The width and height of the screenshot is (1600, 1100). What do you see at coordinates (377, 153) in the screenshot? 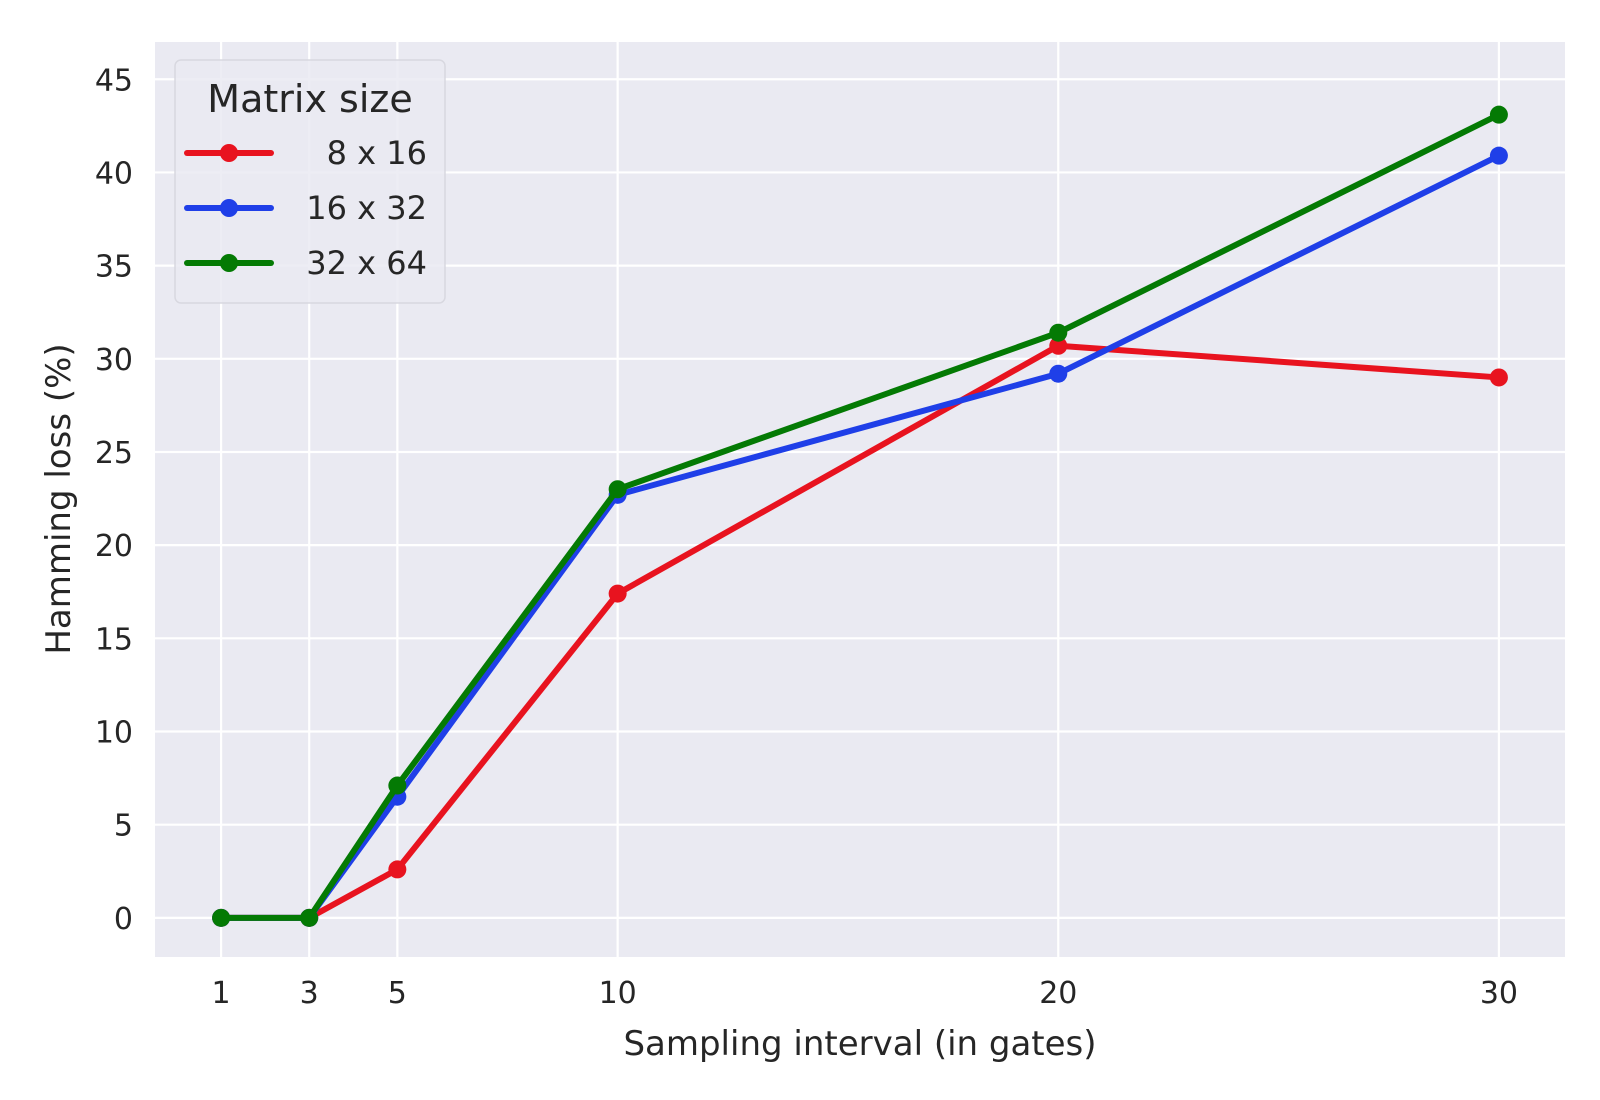
I see `legend-label: 8 x 16` at bounding box center [377, 153].